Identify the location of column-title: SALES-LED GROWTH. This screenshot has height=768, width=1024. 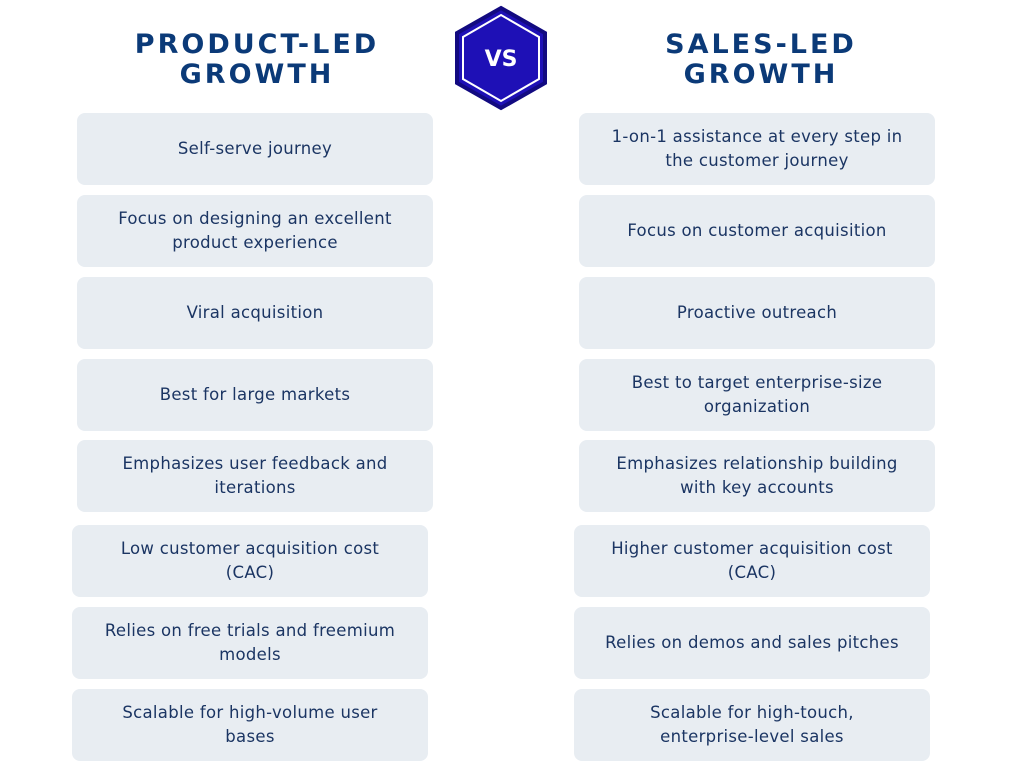
(761, 60).